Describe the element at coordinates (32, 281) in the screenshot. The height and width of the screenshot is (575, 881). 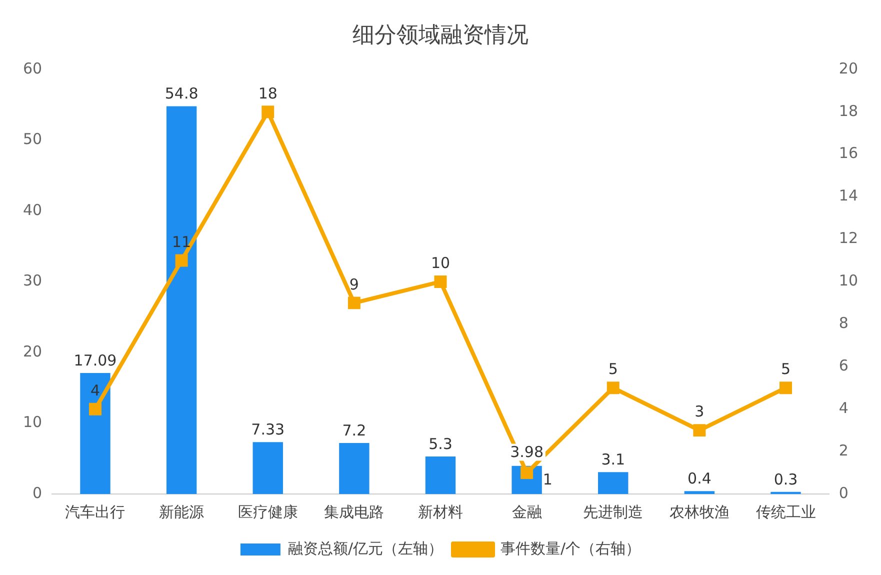
I see `y-tick-label: 30` at that location.